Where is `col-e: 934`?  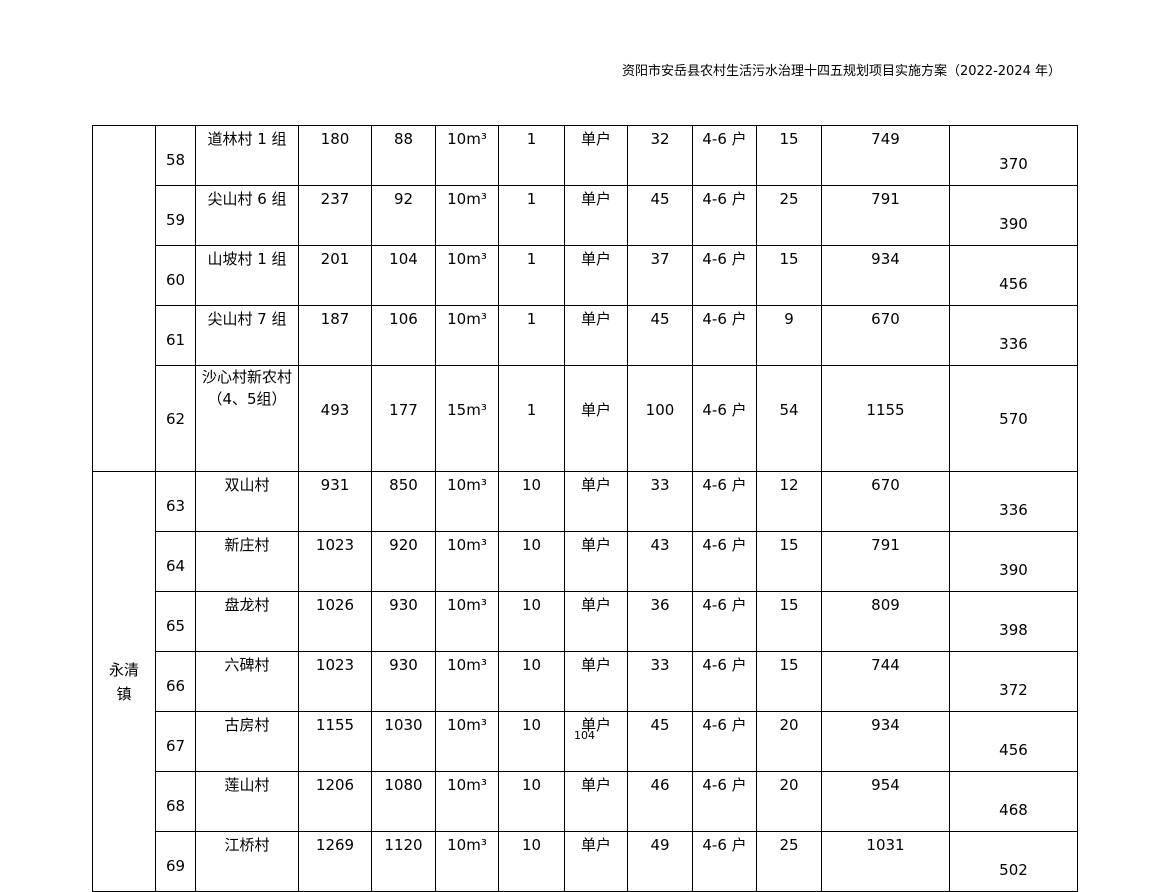 col-e: 934 is located at coordinates (885, 275).